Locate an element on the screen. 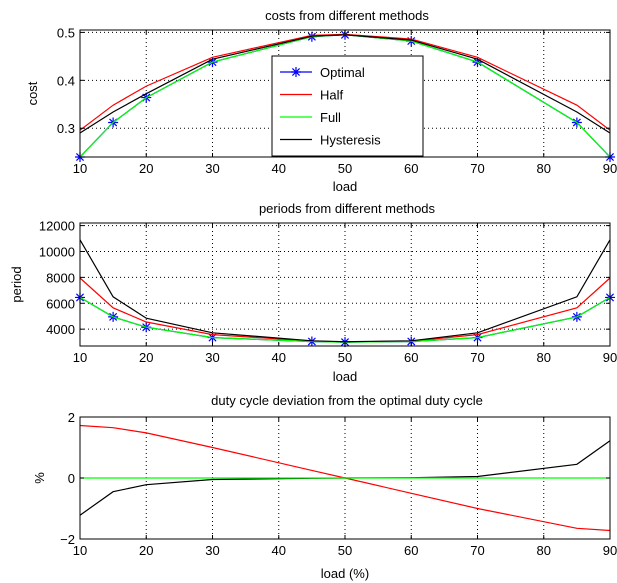 The width and height of the screenshot is (617, 583). chart-title: costs from different methods is located at coordinates (347, 15).